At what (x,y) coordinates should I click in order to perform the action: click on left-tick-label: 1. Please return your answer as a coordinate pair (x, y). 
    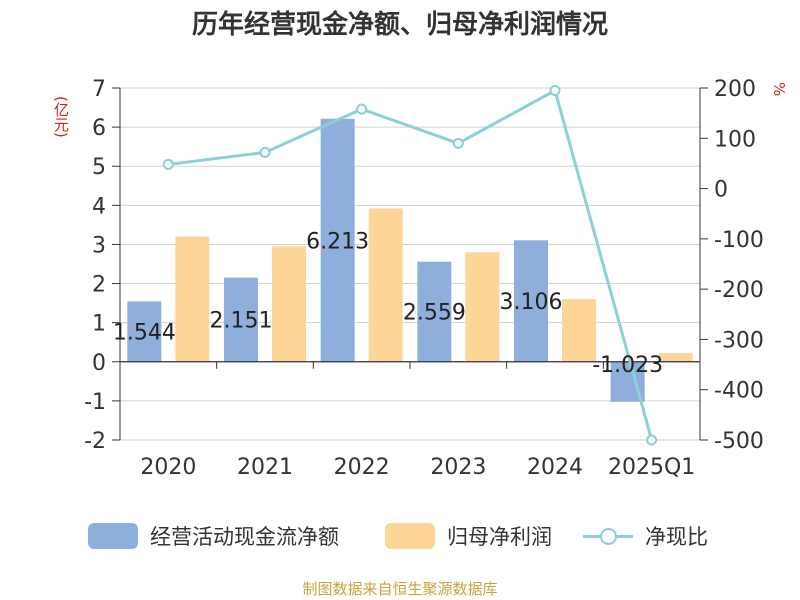
    Looking at the image, I should click on (99, 324).